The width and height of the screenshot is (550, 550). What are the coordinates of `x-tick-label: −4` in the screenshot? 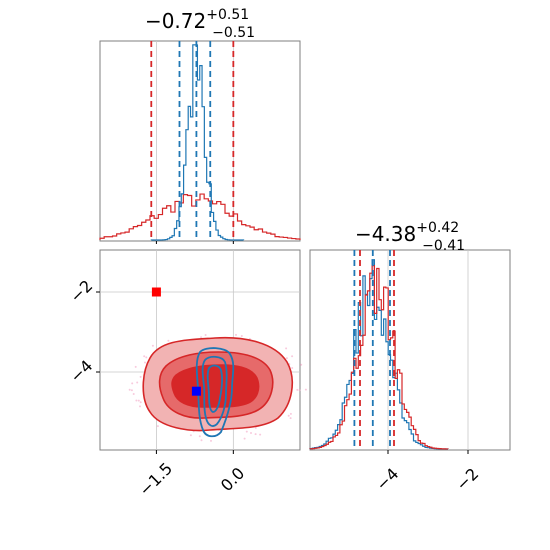 It's located at (387, 479).